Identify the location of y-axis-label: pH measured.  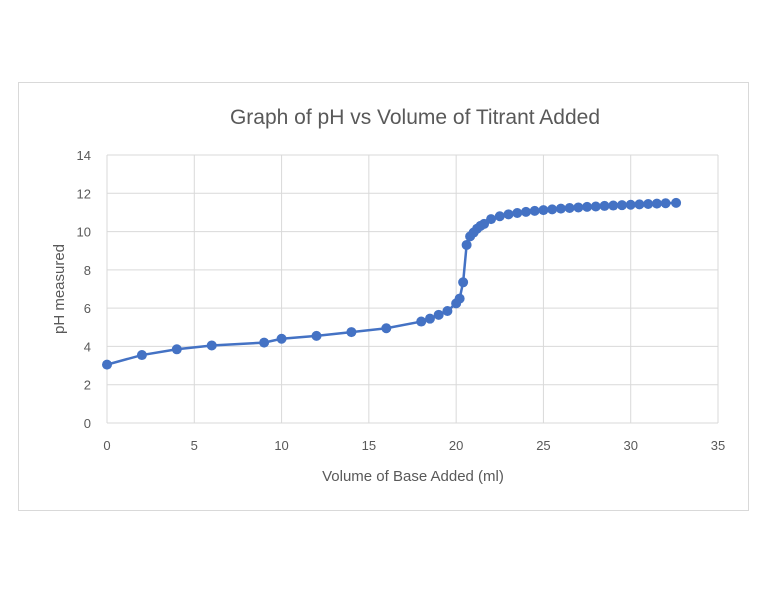
(59, 289).